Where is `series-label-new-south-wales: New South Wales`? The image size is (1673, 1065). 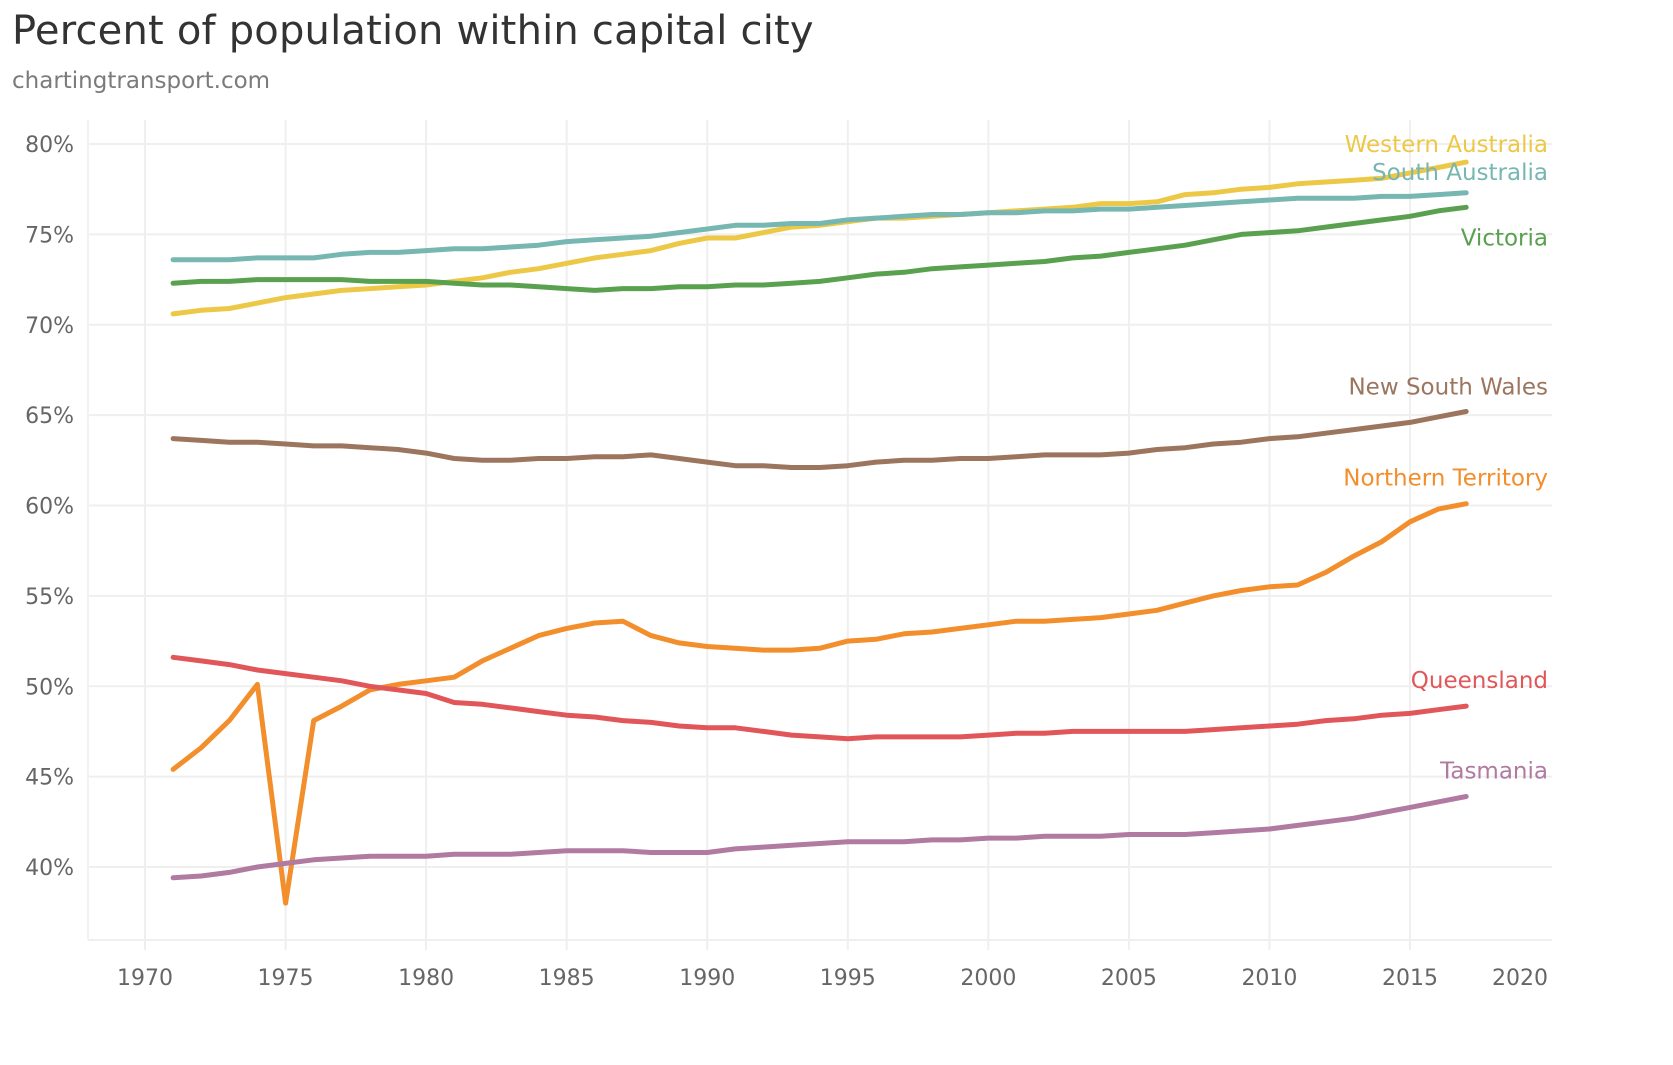 series-label-new-south-wales: New South Wales is located at coordinates (1448, 388).